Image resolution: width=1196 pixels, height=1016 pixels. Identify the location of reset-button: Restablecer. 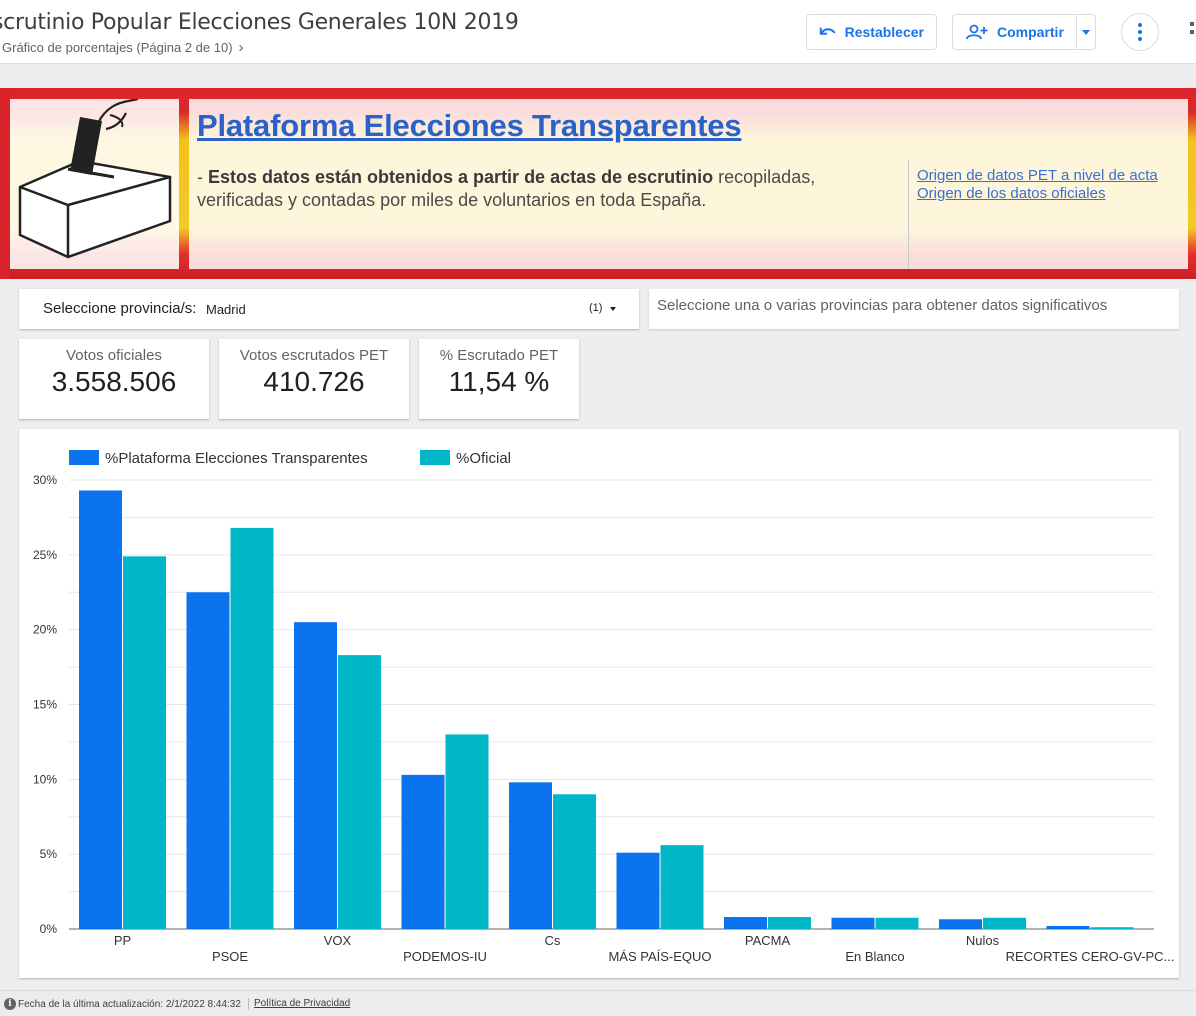
(871, 32).